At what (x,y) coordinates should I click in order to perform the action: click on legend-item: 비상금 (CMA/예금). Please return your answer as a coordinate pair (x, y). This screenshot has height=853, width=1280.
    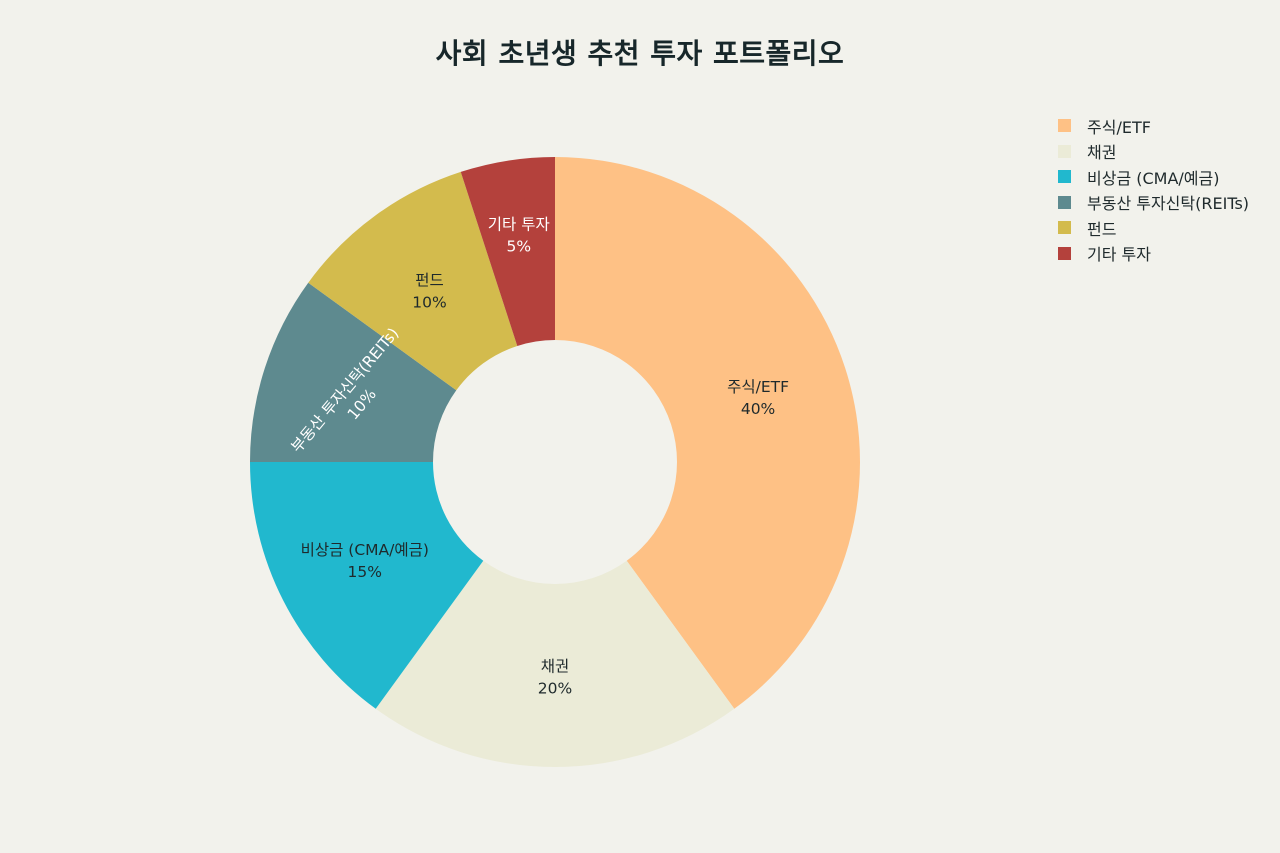
    Looking at the image, I should click on (1153, 177).